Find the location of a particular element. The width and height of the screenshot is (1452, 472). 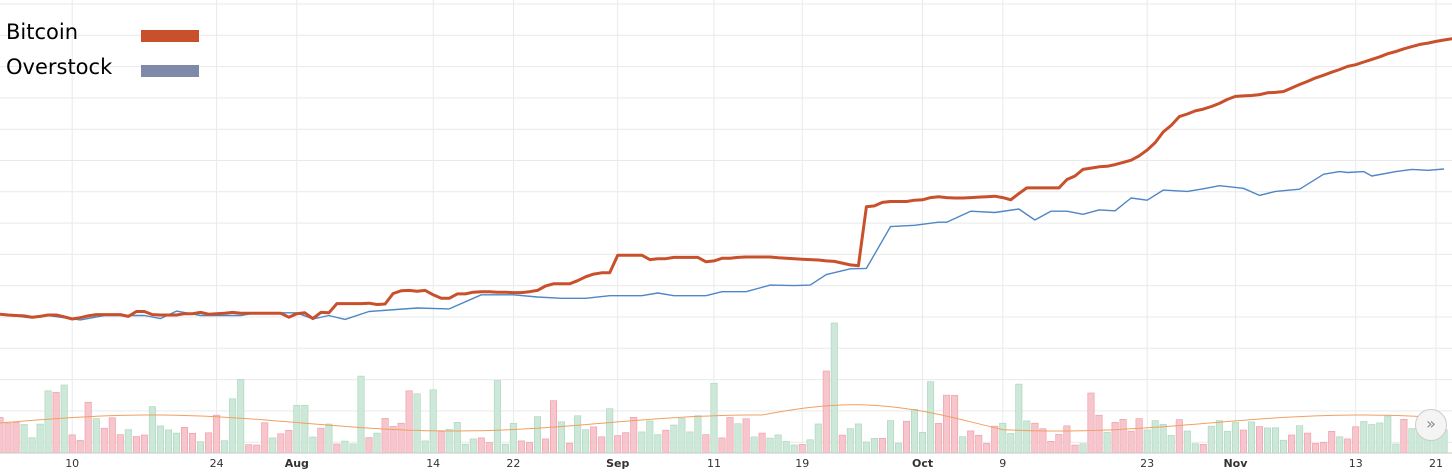

legend-swatch-overstock is located at coordinates (170, 71).